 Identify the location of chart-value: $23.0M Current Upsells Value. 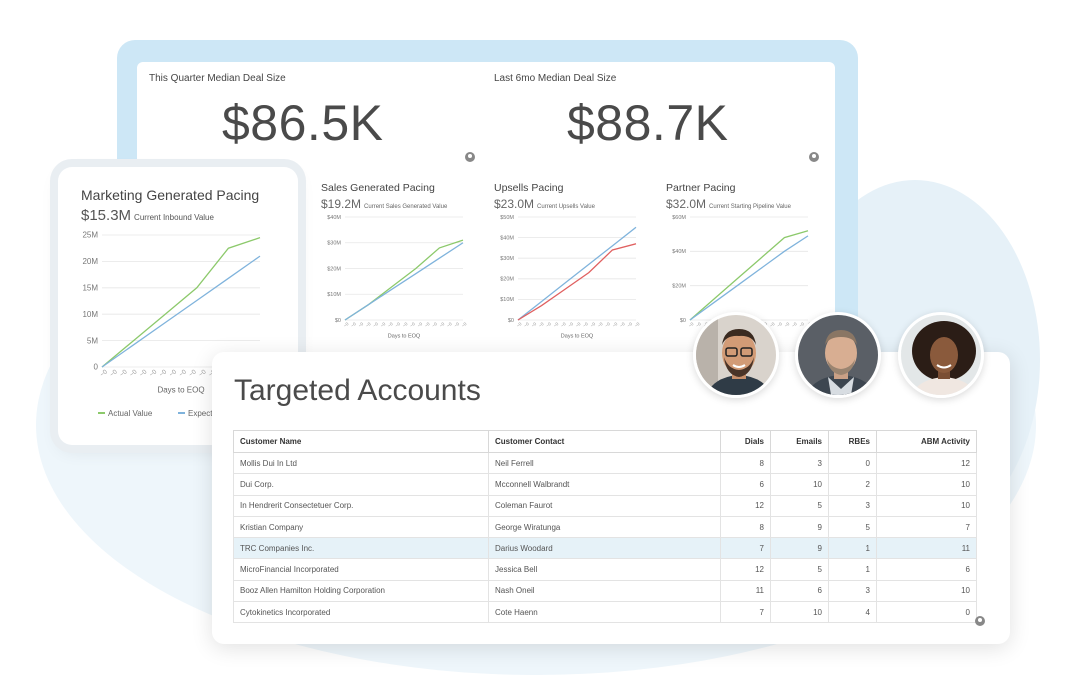
(544, 204).